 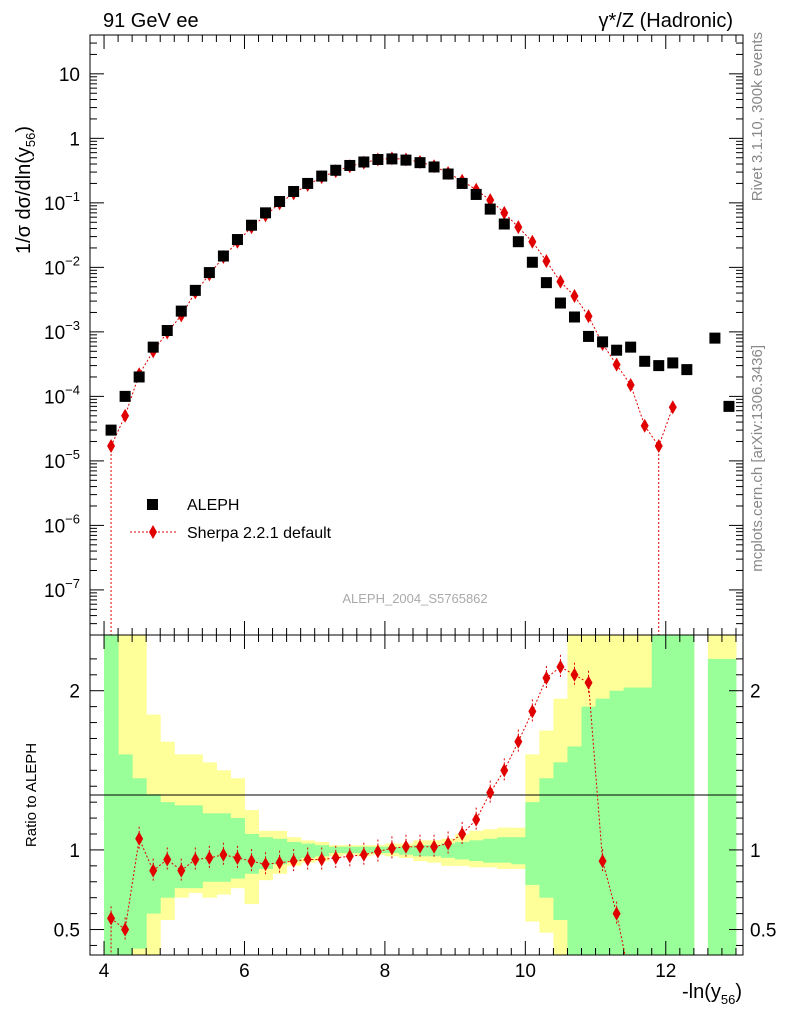 I want to click on legend-mc-label: Sherpa 2.2.1 default, so click(x=259, y=533).